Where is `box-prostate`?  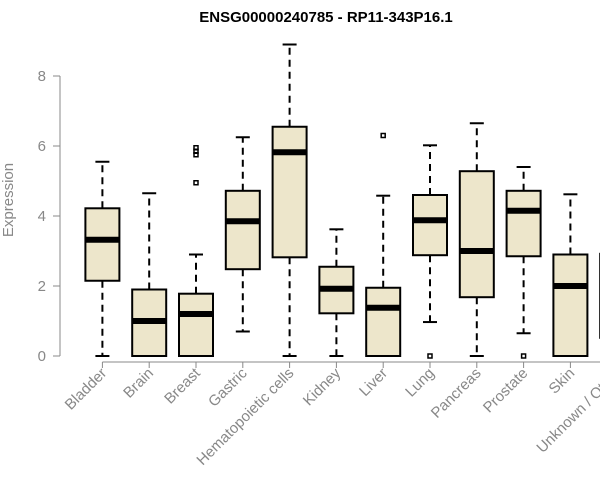 box-prostate is located at coordinates (523, 262).